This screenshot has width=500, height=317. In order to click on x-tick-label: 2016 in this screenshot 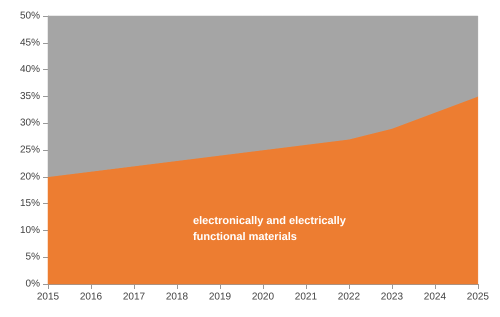, I will do `click(91, 297)`.